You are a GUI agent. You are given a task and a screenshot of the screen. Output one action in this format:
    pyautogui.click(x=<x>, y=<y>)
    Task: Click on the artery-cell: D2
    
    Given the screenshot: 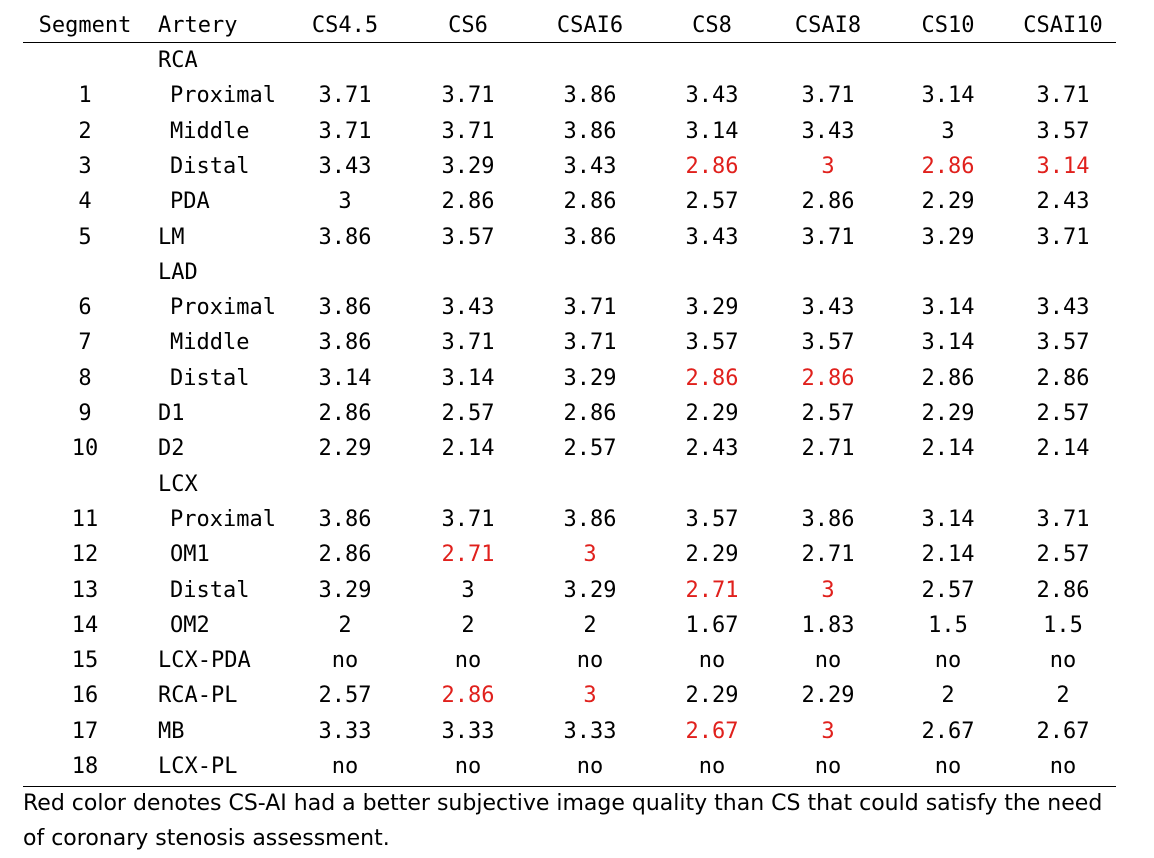 What is the action you would take?
    pyautogui.click(x=171, y=449)
    